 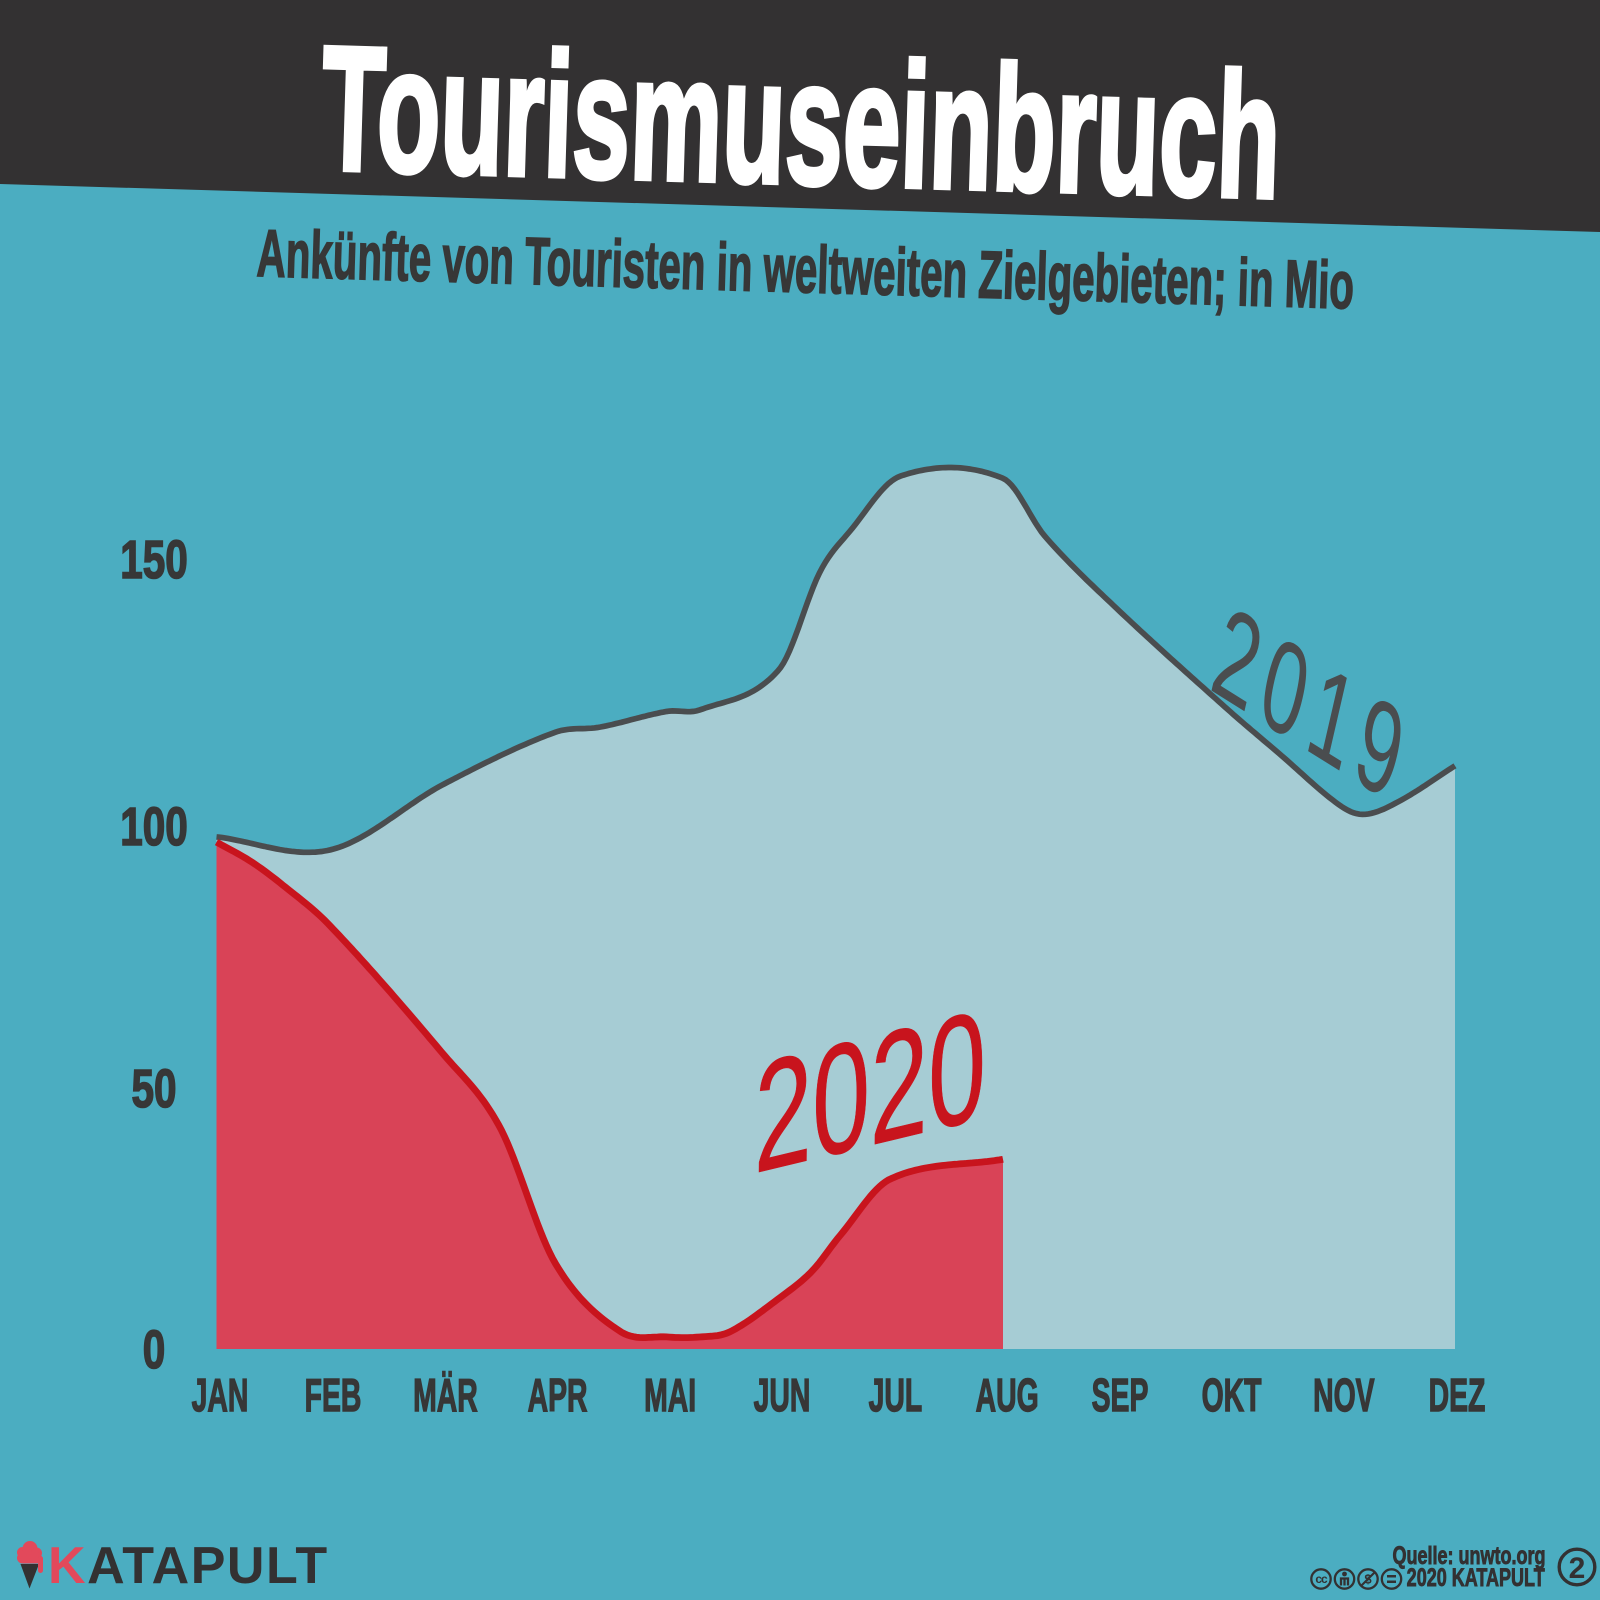 What do you see at coordinates (1322, 1579) in the screenshot?
I see `svg-text: cc` at bounding box center [1322, 1579].